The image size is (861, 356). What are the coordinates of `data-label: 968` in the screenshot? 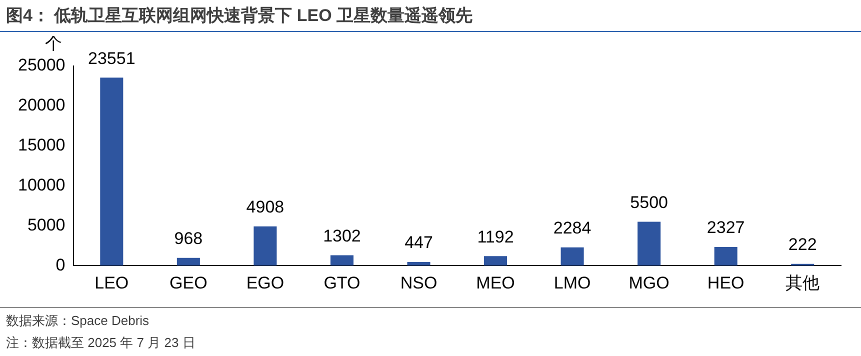 It's located at (188, 238).